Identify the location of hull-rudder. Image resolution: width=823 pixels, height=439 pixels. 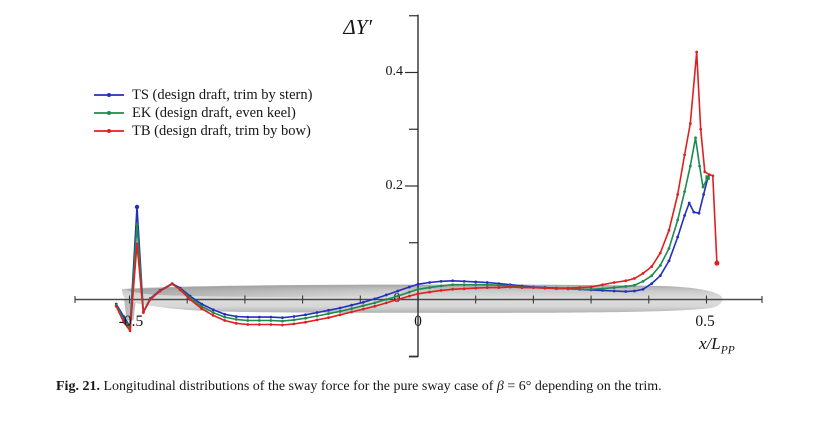
(130, 310).